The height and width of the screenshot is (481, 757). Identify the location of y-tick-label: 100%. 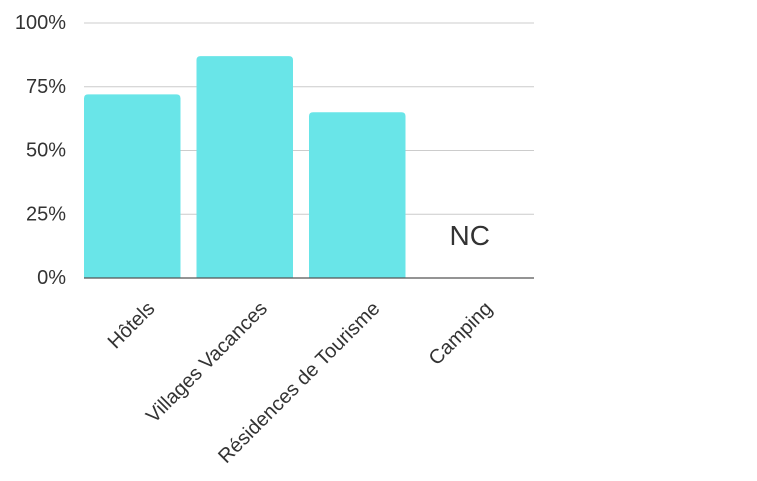
(40, 23).